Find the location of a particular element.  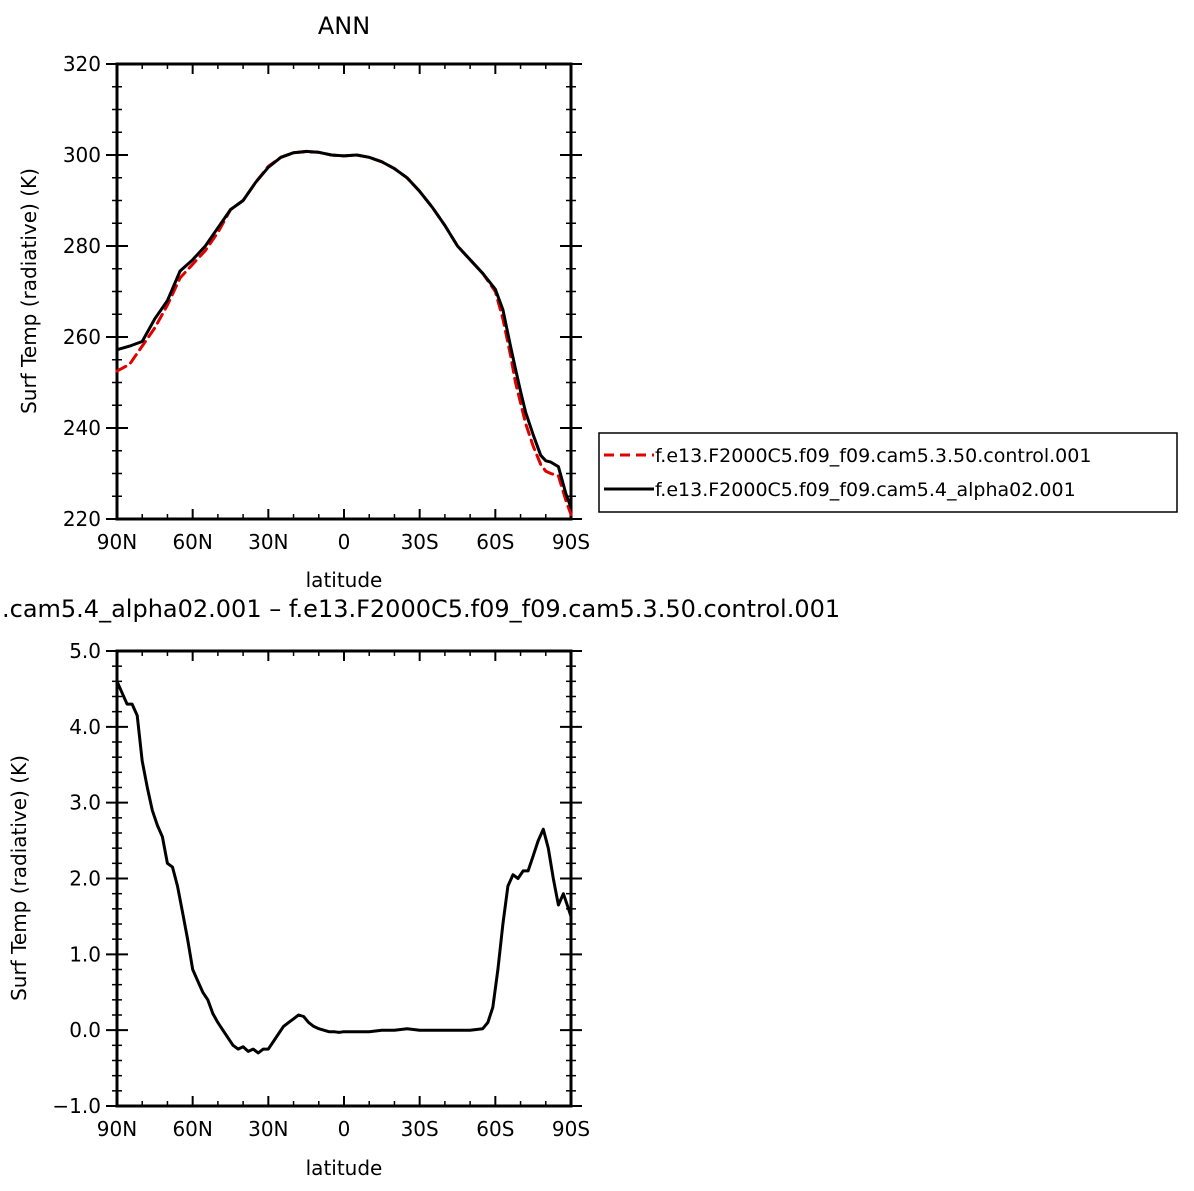

legend-box is located at coordinates (888, 472).